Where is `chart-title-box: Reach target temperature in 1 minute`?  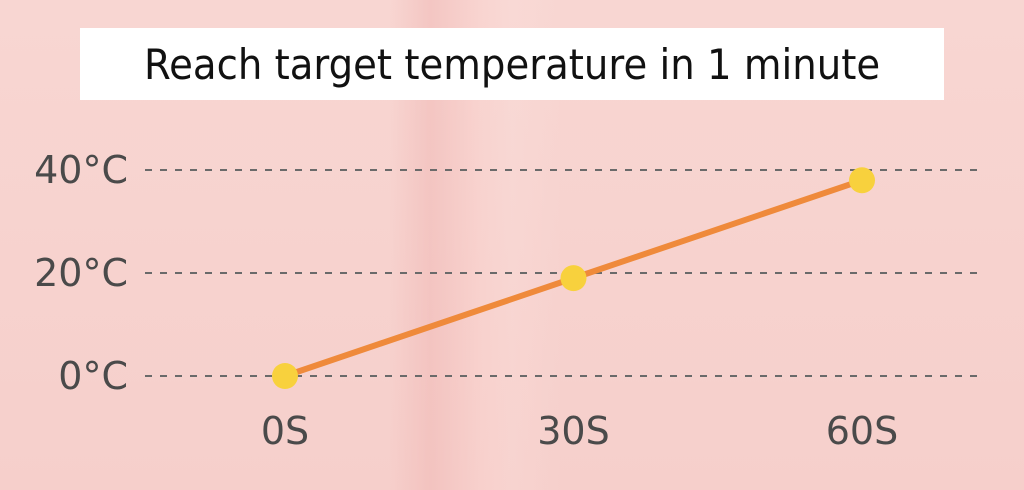 chart-title-box: Reach target temperature in 1 minute is located at coordinates (512, 64).